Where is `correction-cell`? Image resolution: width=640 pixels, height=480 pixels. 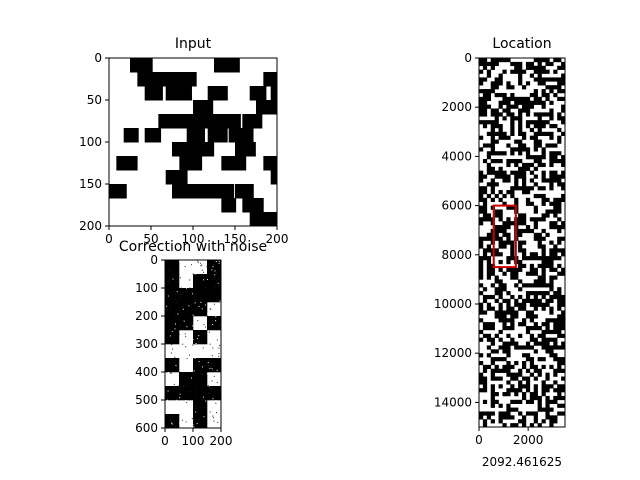
correction-cell is located at coordinates (172, 337).